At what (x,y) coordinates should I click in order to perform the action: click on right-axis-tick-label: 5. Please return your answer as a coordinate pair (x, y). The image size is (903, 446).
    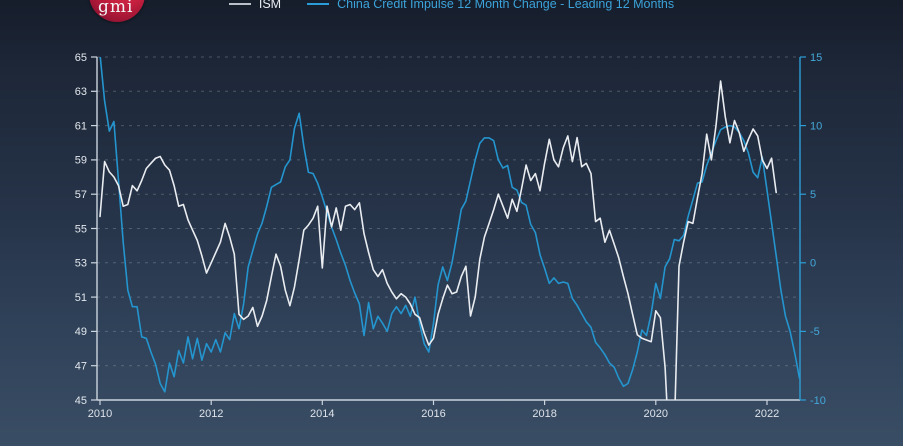
    Looking at the image, I should click on (813, 195).